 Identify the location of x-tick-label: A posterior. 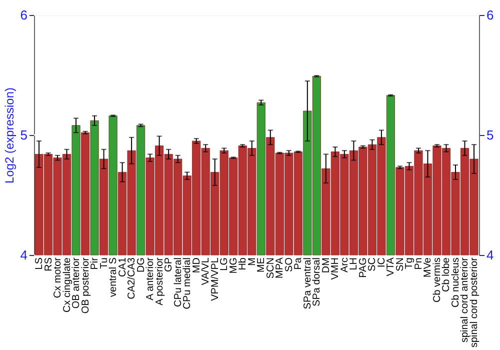
(160, 281).